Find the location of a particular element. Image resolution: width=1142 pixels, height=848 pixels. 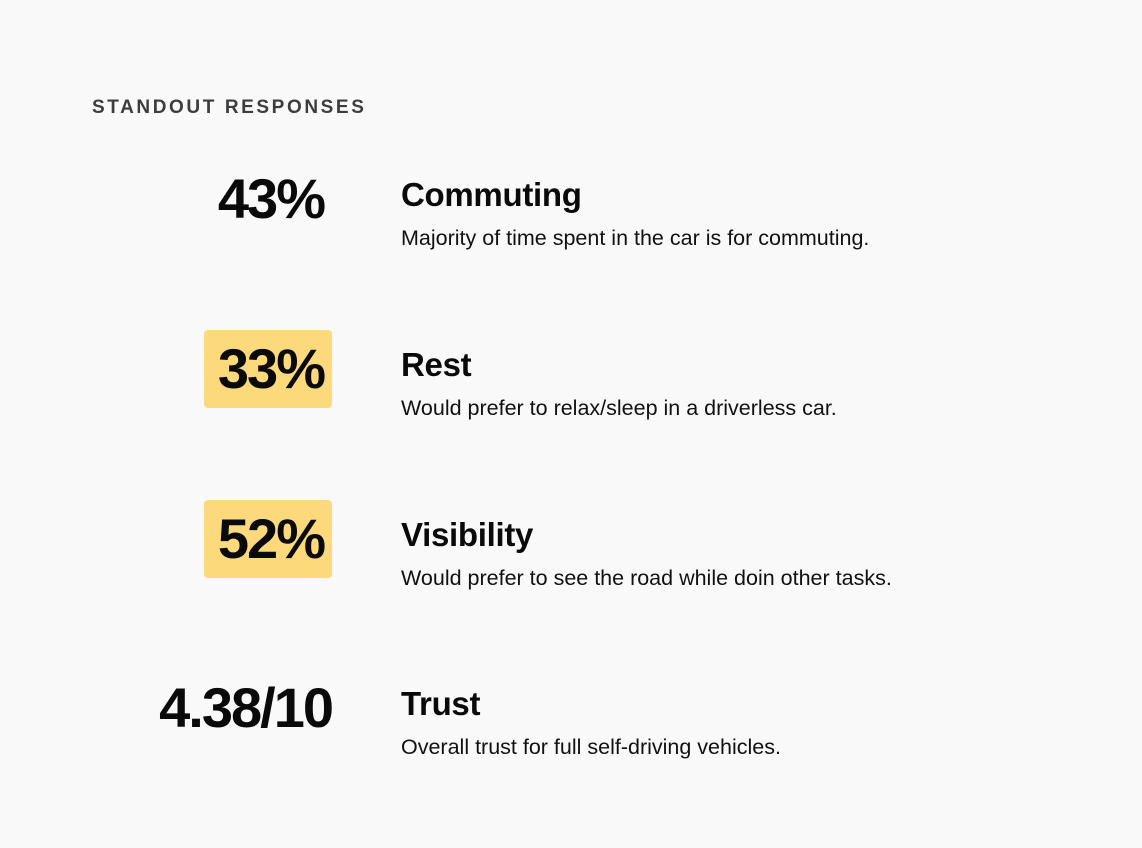

stat-value-highlighted: 52% is located at coordinates (267, 539).